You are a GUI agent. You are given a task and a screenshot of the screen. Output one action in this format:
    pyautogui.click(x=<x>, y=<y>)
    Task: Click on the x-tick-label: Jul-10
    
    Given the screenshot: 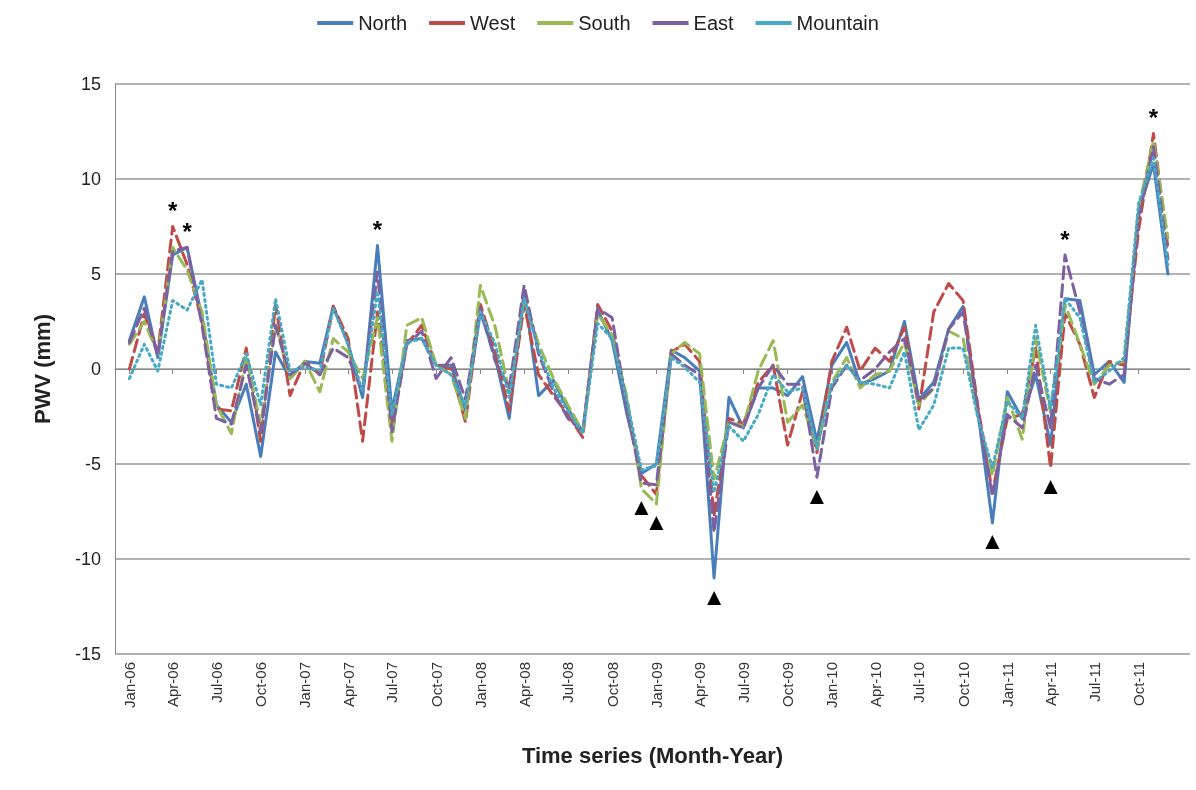 What is the action you would take?
    pyautogui.click(x=919, y=682)
    